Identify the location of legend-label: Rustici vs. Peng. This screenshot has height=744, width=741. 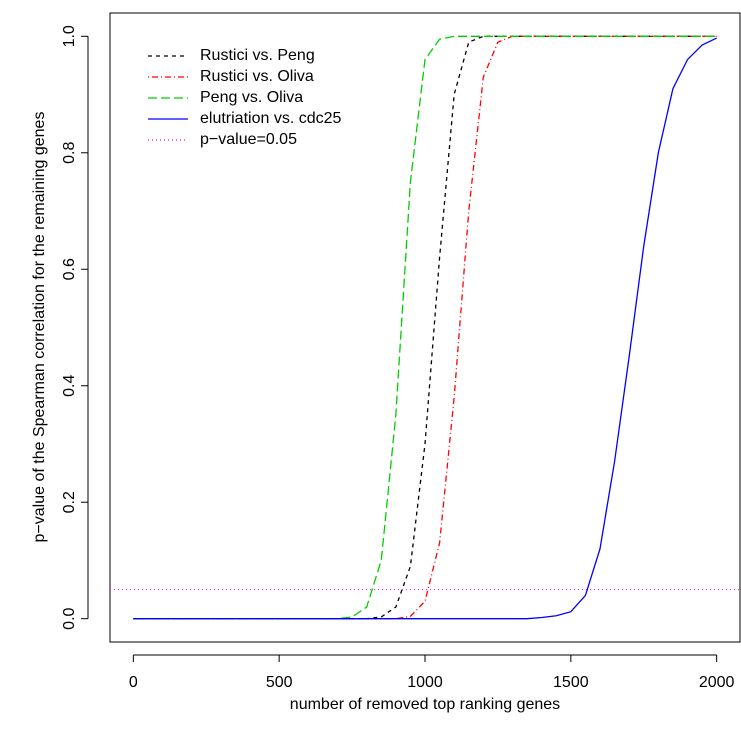
(257, 55).